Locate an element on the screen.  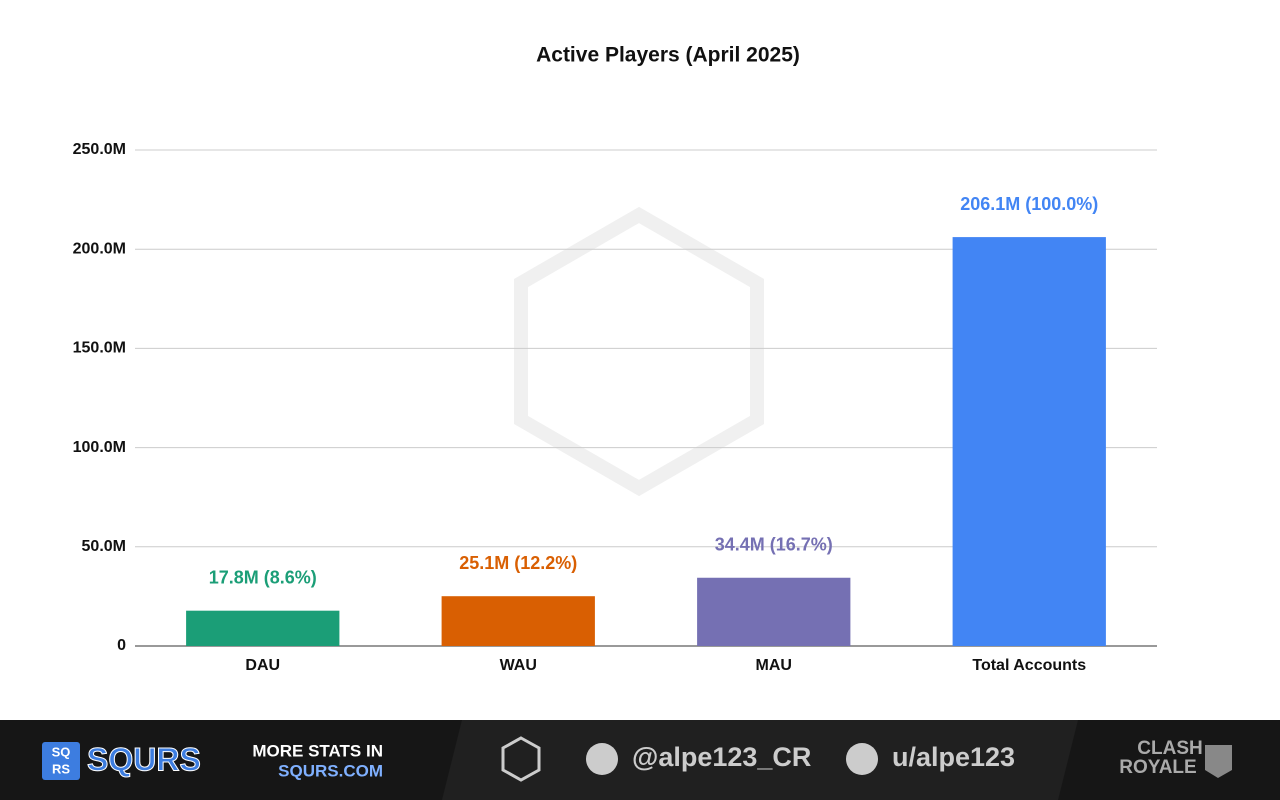
data-label: 34.4M (16.7%) is located at coordinates (774, 545).